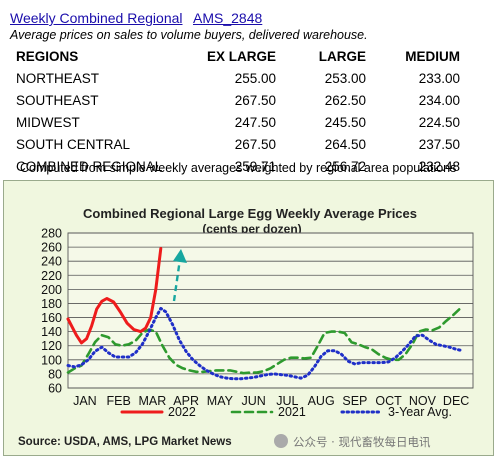 The width and height of the screenshot is (500, 463). I want to click on y-tick-label: 160, so click(51, 318).